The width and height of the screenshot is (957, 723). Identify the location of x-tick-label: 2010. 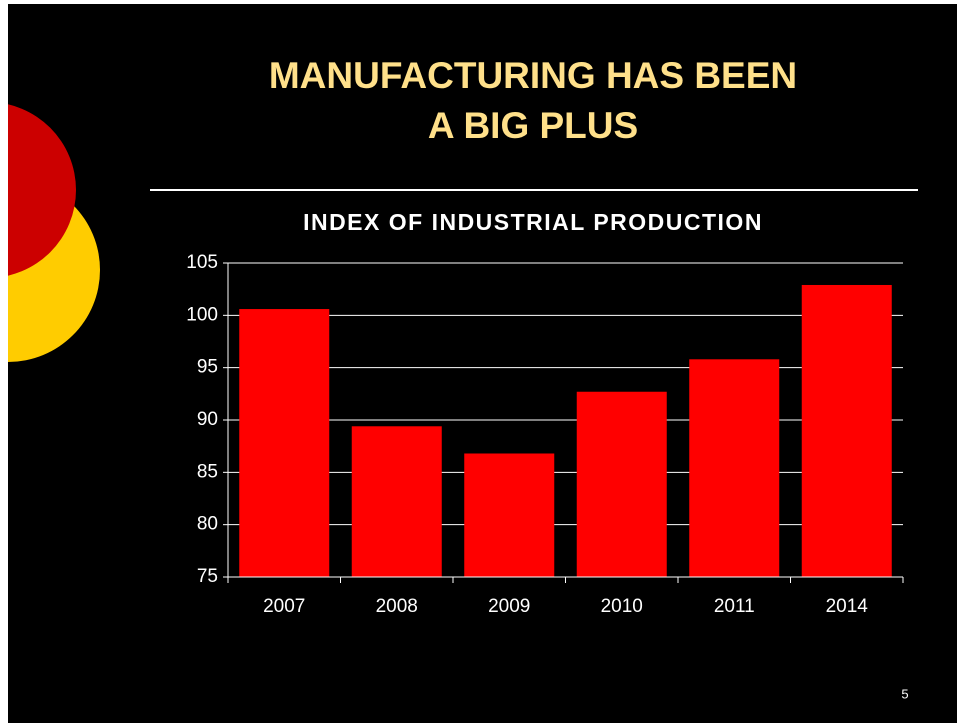
(622, 606).